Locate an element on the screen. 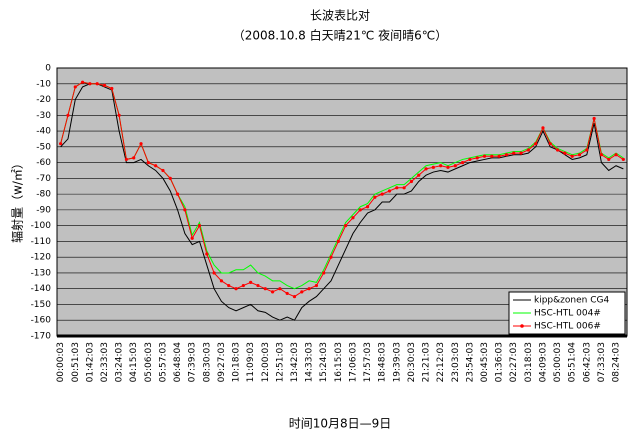 The width and height of the screenshot is (640, 444). x-tick-label: 00:51:03 is located at coordinates (76, 362).